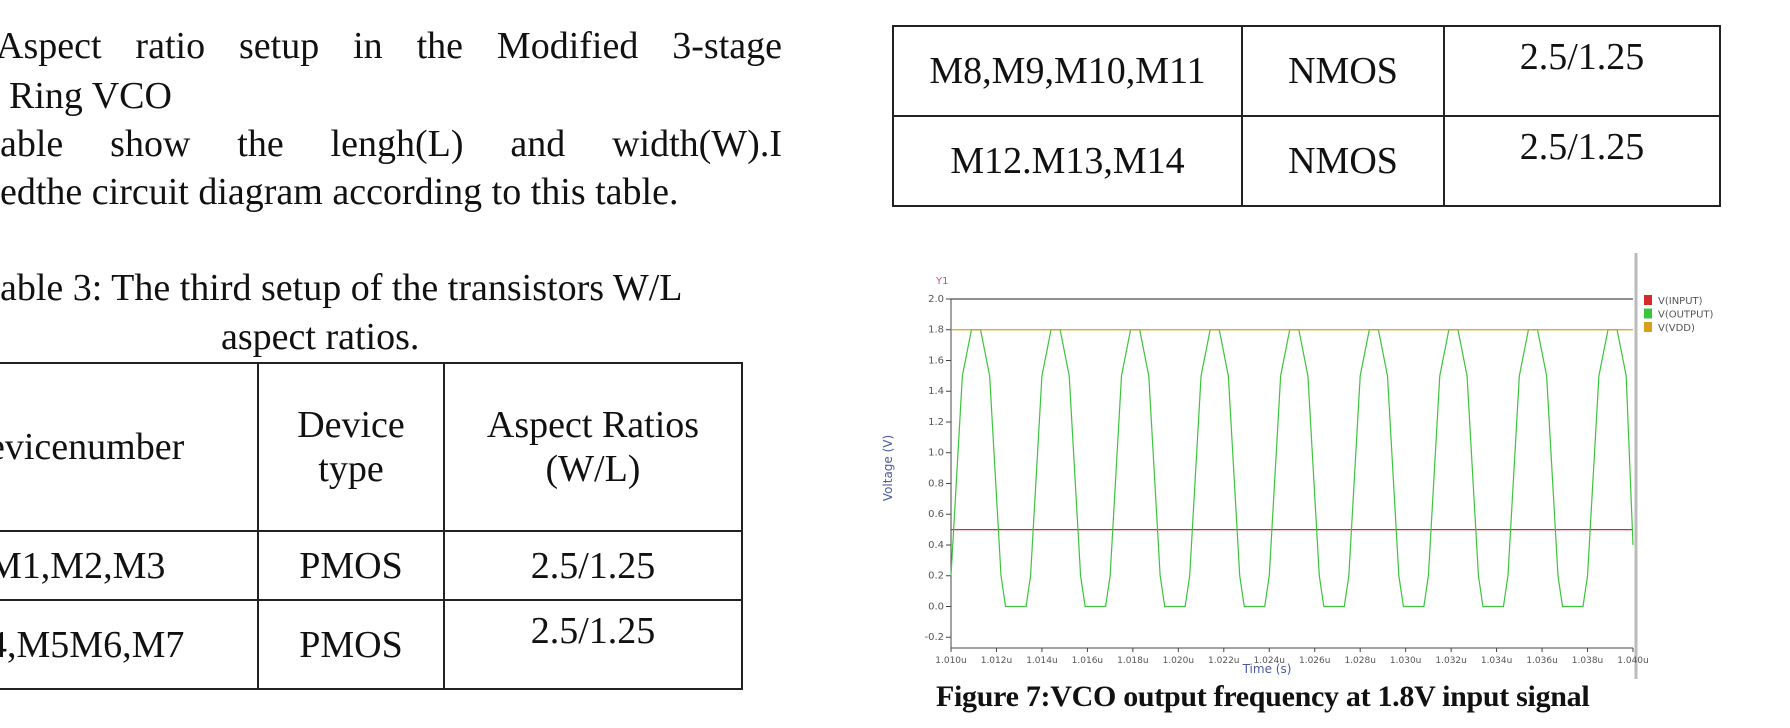 The height and width of the screenshot is (728, 1790). I want to click on x-tick-label: 1.040u, so click(1632, 661).